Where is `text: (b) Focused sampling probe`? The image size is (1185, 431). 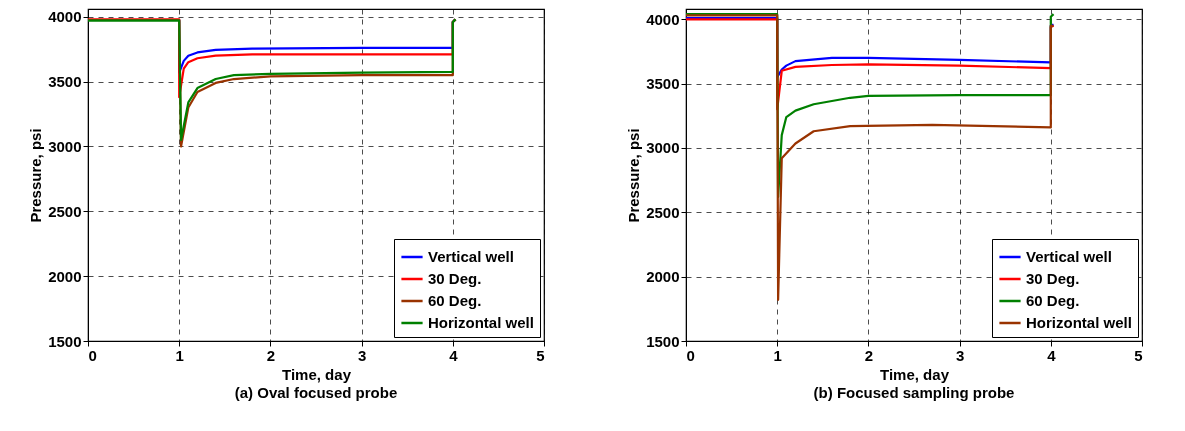
text: (b) Focused sampling probe is located at coordinates (914, 392).